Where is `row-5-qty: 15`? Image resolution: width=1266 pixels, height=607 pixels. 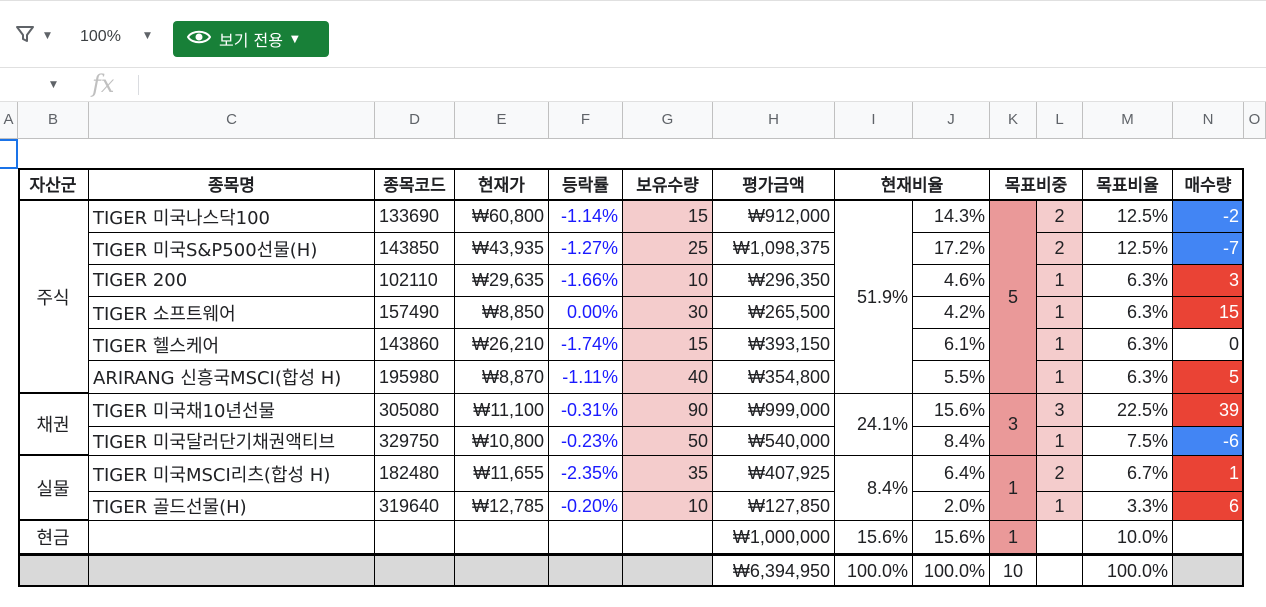
row-5-qty: 15 is located at coordinates (668, 345).